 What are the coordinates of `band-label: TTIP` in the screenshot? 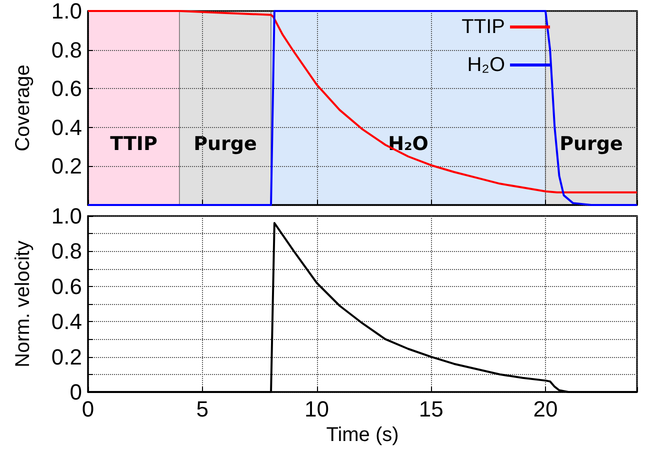 It's located at (134, 143).